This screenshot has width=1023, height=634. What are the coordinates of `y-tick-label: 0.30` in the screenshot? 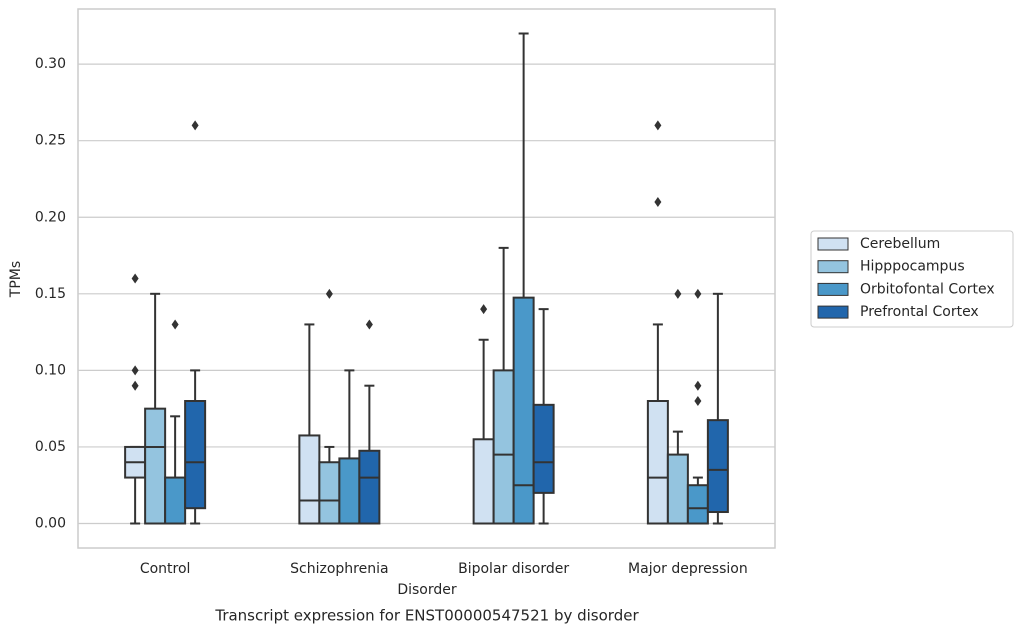 It's located at (50, 64).